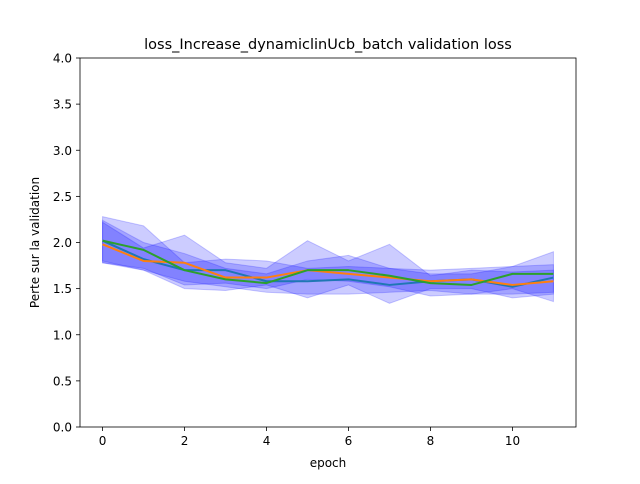  What do you see at coordinates (103, 441) in the screenshot?
I see `x-tick-label: 0` at bounding box center [103, 441].